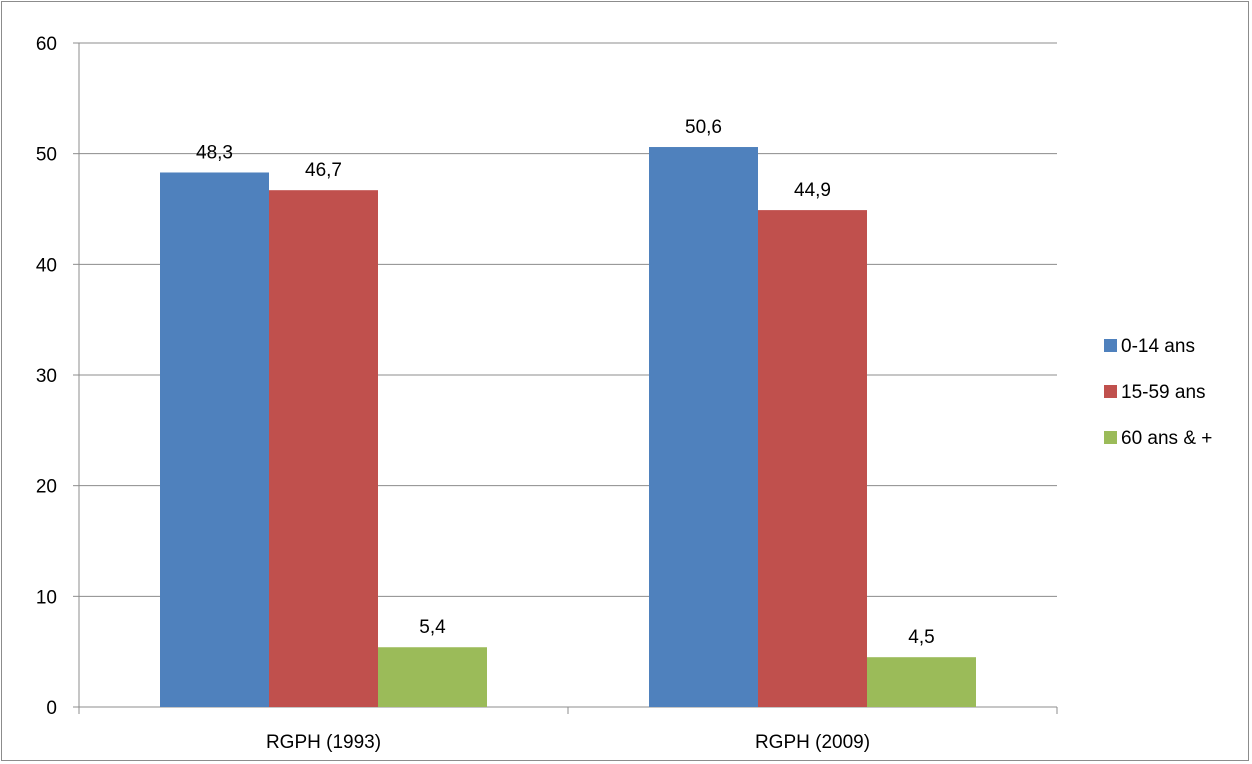  Describe the element at coordinates (323, 742) in the screenshot. I see `x-tick-label: RGPH (1993)` at that location.